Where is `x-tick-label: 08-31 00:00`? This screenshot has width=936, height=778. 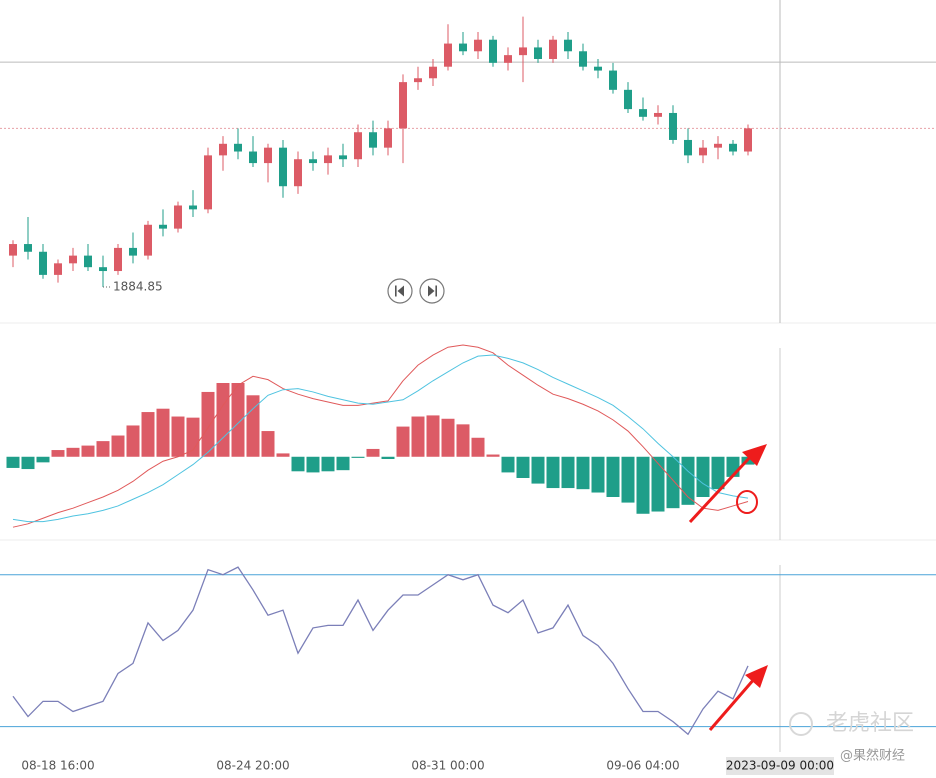 x-tick-label: 08-31 00:00 is located at coordinates (447, 766).